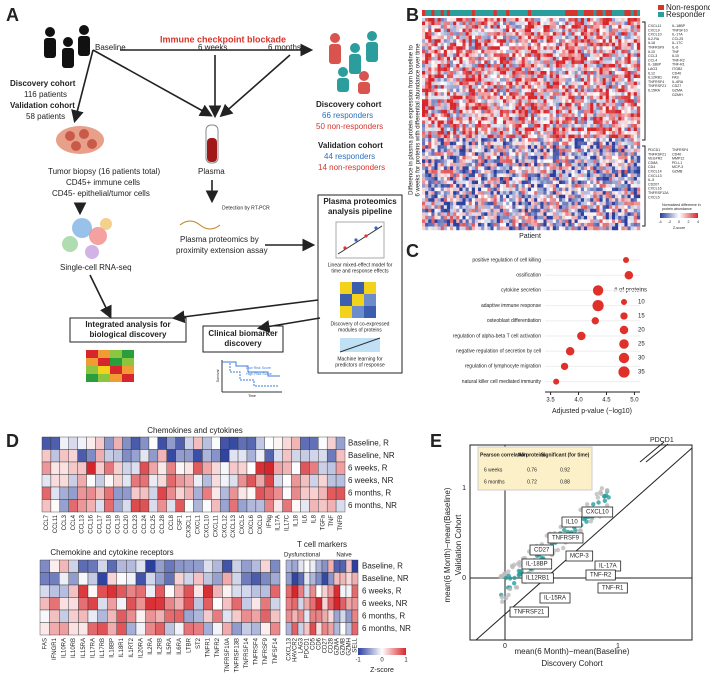  Describe the element at coordinates (320, 643) in the screenshot. I see `col-label: CD6` at that location.